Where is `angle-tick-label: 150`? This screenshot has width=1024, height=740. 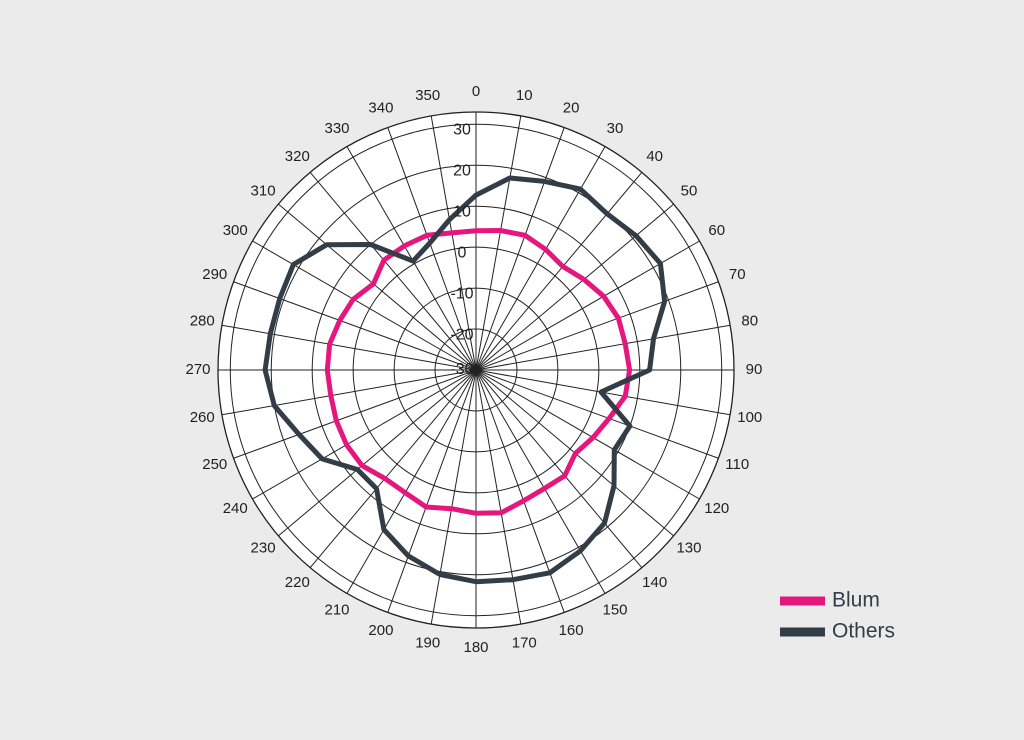
angle-tick-label: 150 is located at coordinates (614, 610).